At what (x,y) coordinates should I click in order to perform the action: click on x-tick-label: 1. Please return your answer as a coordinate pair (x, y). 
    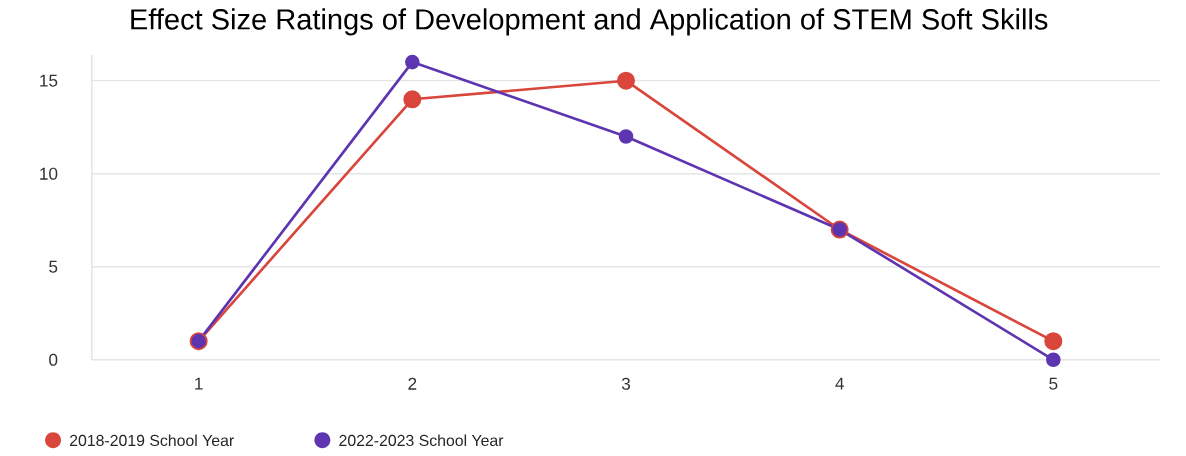
    Looking at the image, I should click on (199, 383).